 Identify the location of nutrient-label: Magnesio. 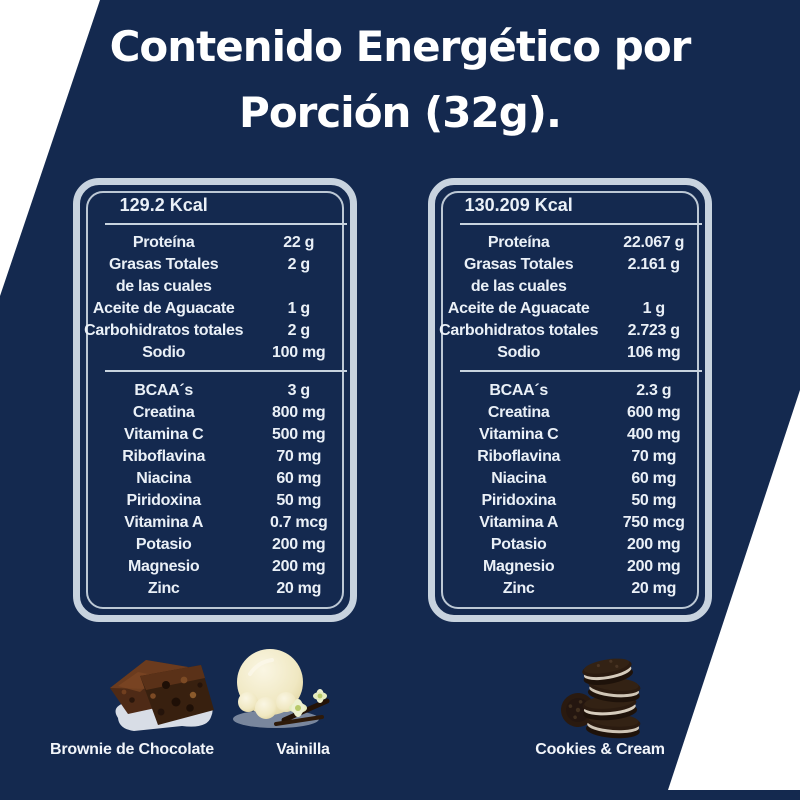
(164, 566).